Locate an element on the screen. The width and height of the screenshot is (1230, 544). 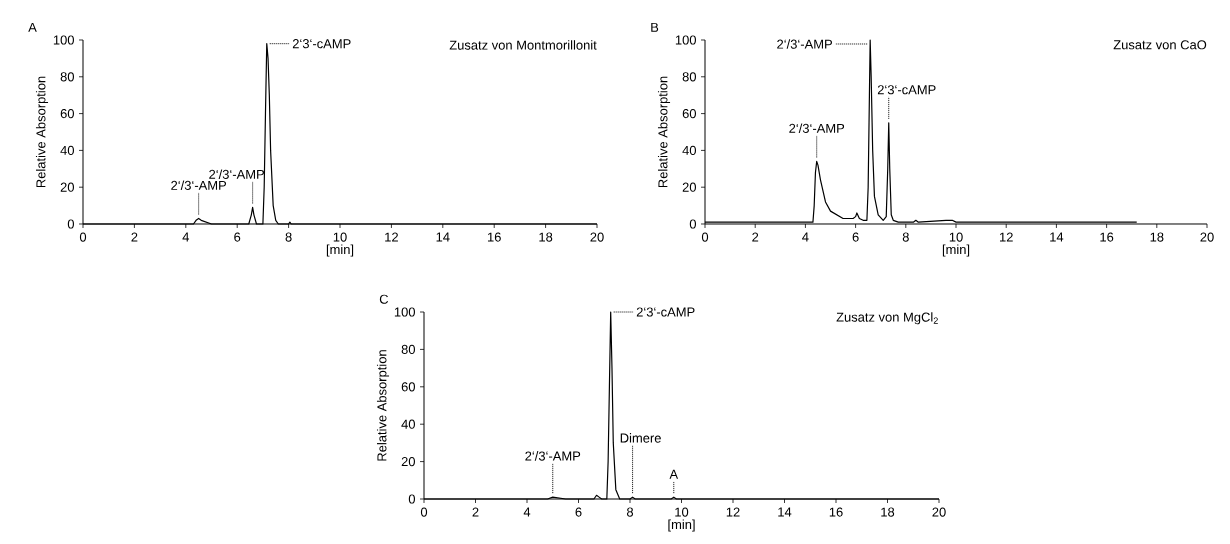
annotation: Dimere is located at coordinates (640, 438).